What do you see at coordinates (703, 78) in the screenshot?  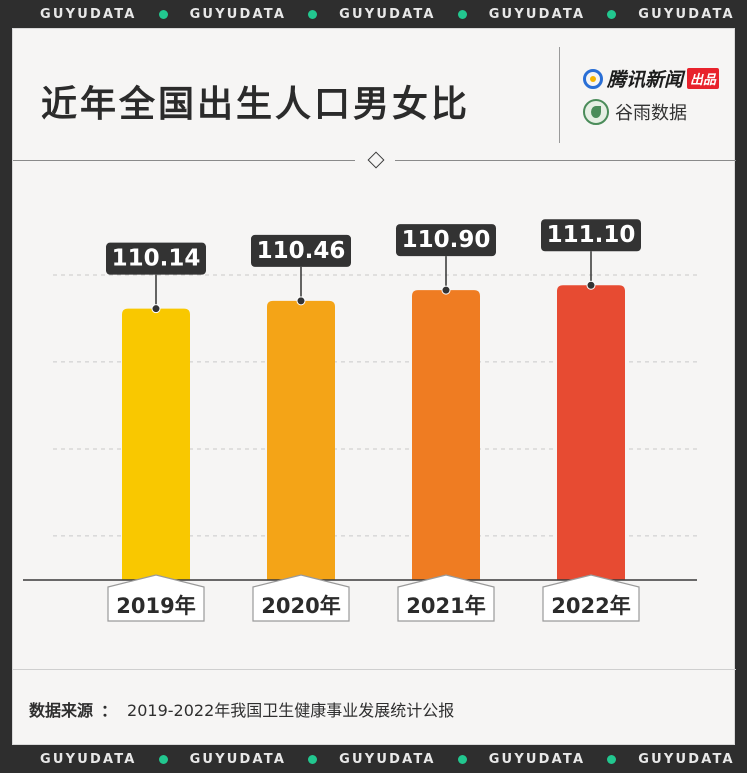 I see `tencent-logo-badge: 出品` at bounding box center [703, 78].